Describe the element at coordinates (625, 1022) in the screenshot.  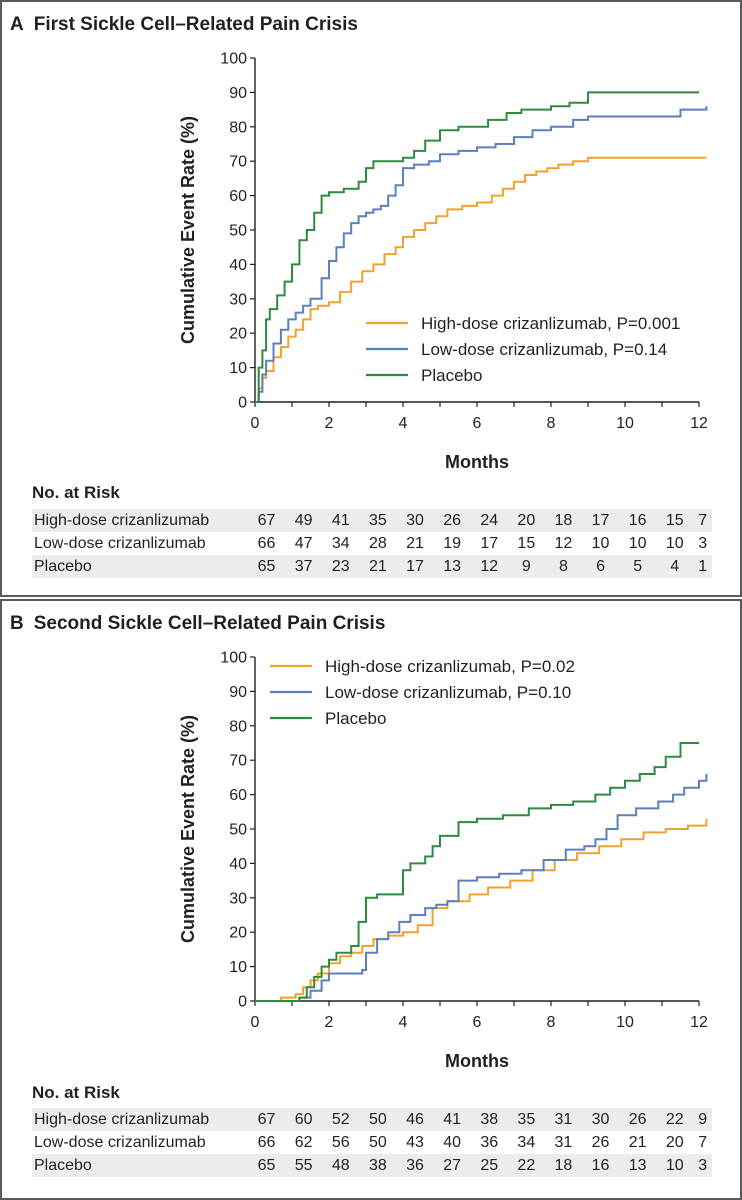
I see `chart-b-x-tick-label: 10` at that location.